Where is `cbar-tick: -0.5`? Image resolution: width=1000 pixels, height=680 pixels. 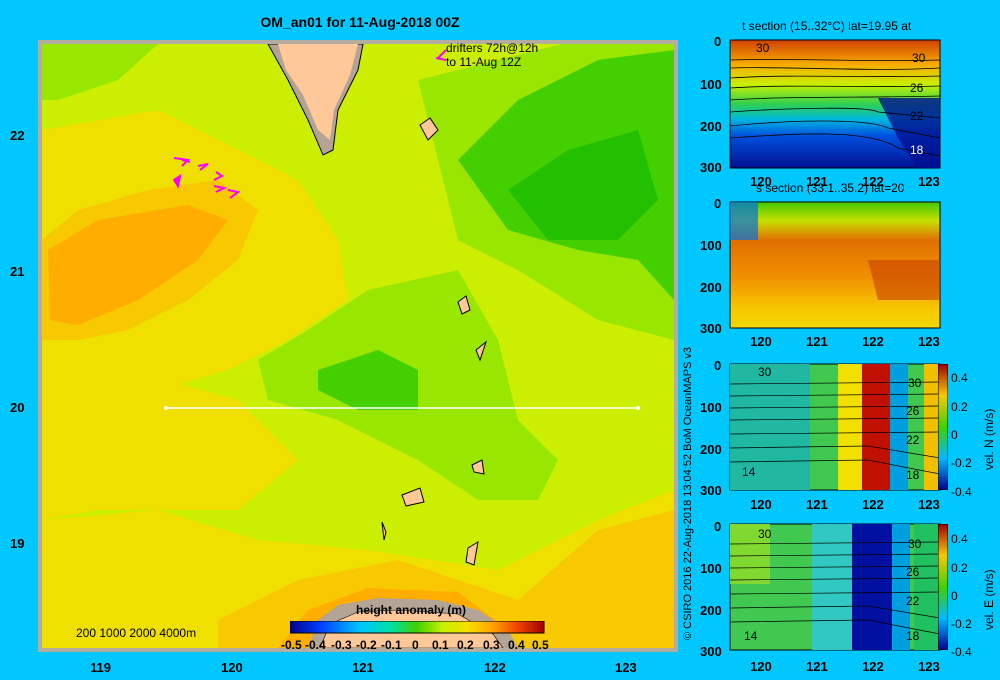
cbar-tick: -0.5 is located at coordinates (291, 645).